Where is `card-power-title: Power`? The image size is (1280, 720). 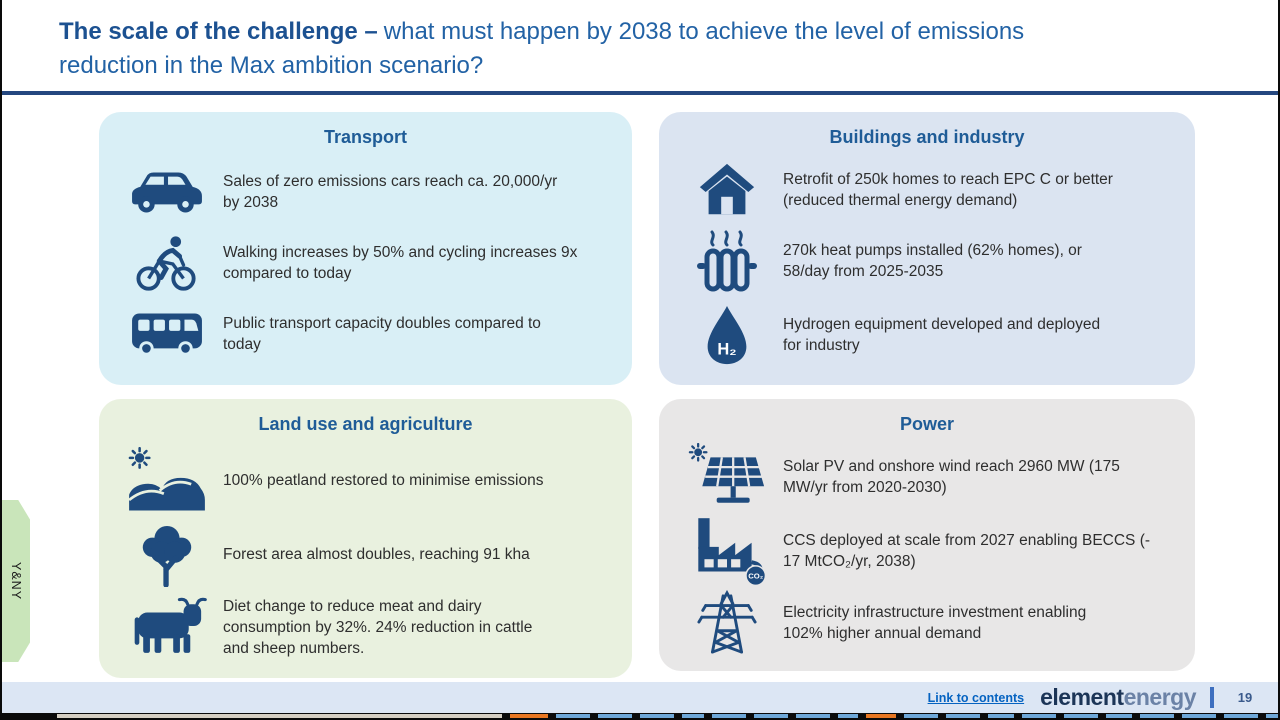
card-power-title: Power is located at coordinates (927, 424).